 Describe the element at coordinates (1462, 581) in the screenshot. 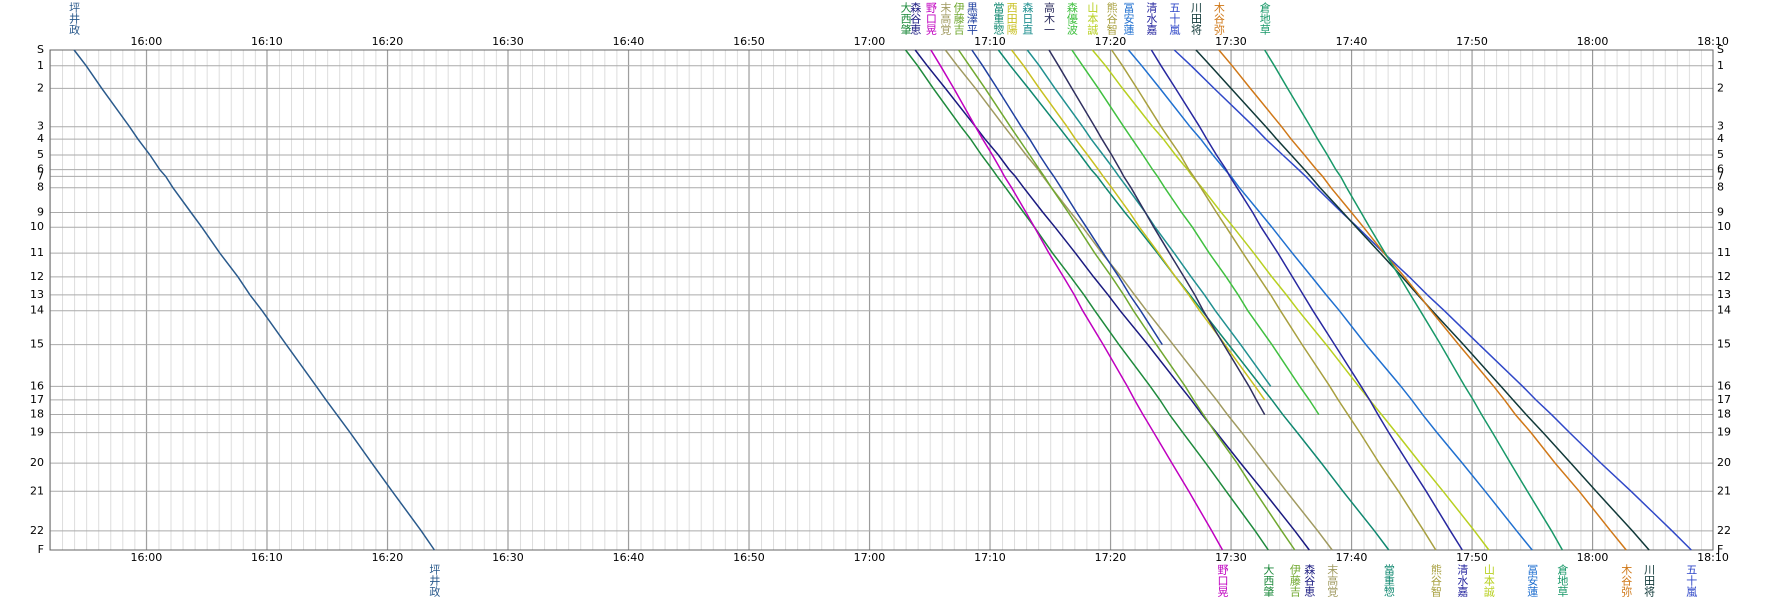

I see `runner-name: 清水嘉` at that location.